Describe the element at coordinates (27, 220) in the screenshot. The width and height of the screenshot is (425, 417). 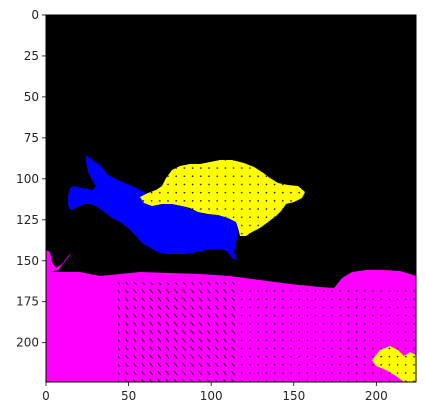
I see `y-tick-label: 125` at that location.